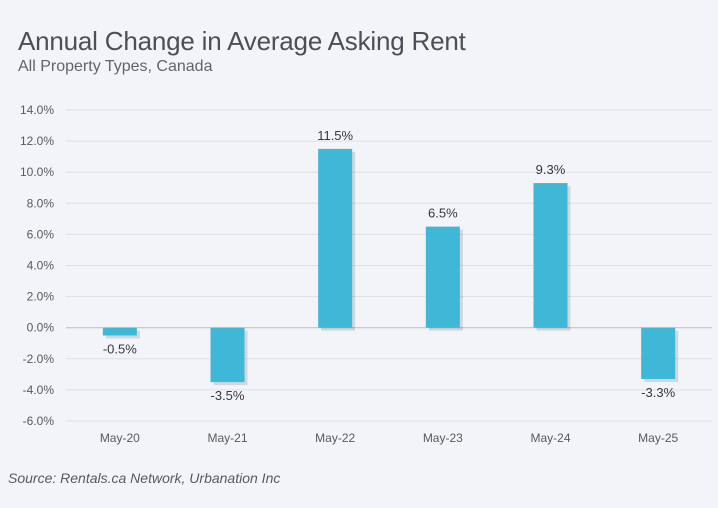 Image resolution: width=718 pixels, height=508 pixels. What do you see at coordinates (120, 438) in the screenshot?
I see `x-tick-label: May-20` at bounding box center [120, 438].